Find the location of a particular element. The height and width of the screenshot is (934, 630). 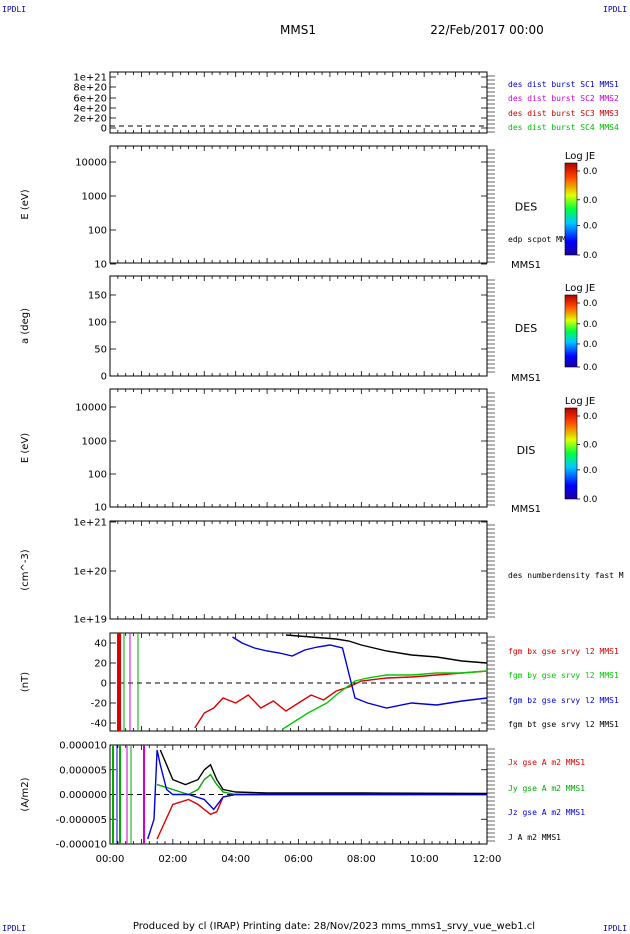

legend-entry: fgm bz gse srvy l2 MMS1 is located at coordinates (563, 700).